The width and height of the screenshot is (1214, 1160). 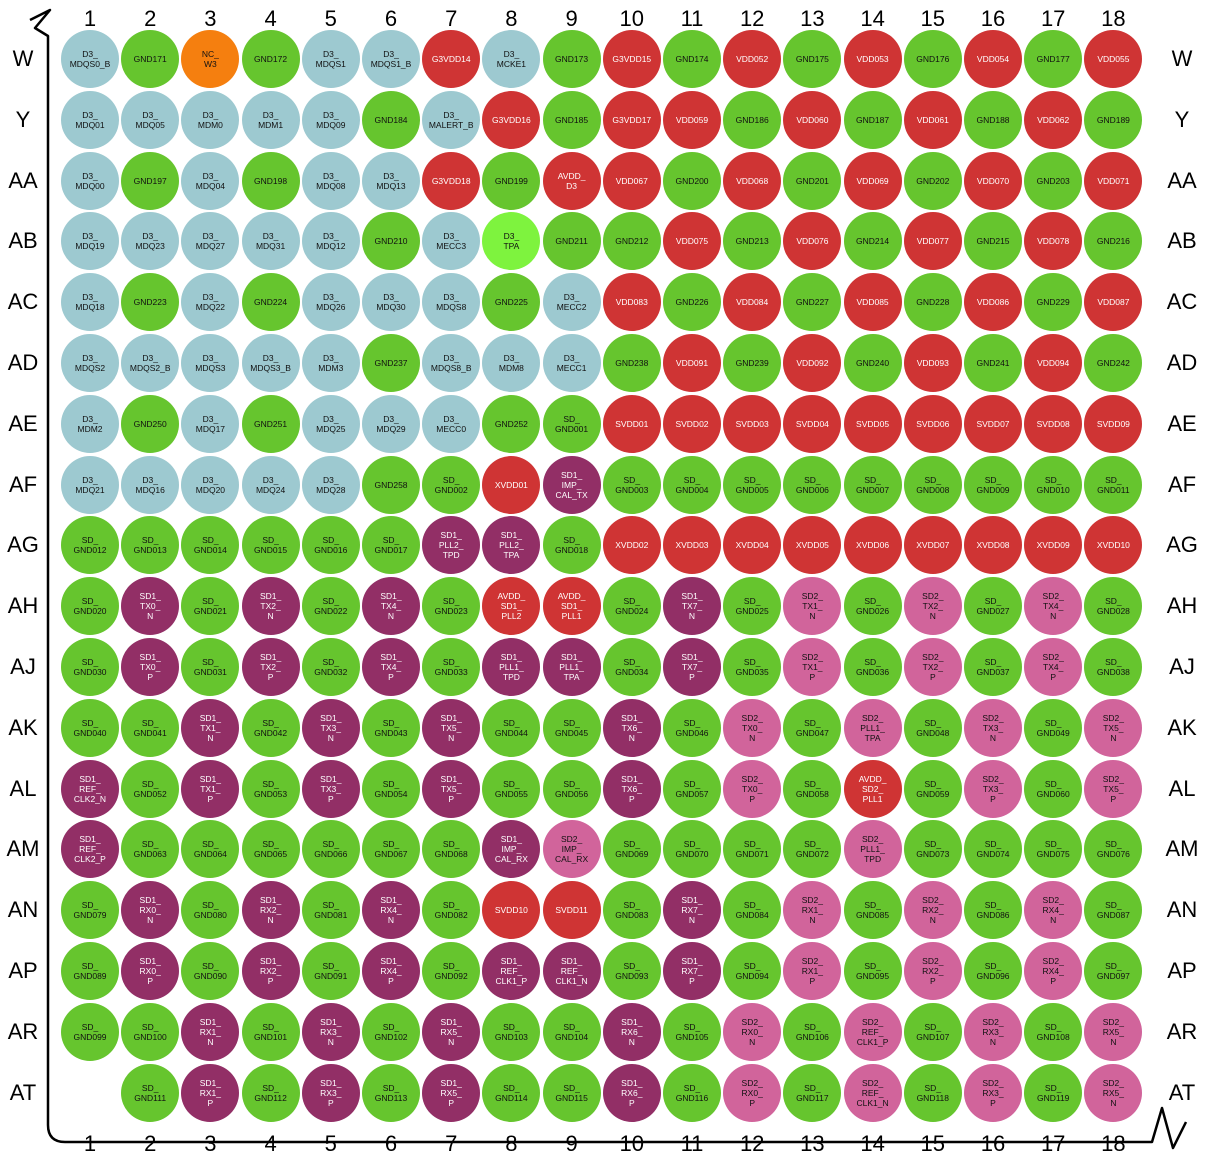 What do you see at coordinates (330, 302) in the screenshot?
I see `ball-AC5: D3_ MDQ26` at bounding box center [330, 302].